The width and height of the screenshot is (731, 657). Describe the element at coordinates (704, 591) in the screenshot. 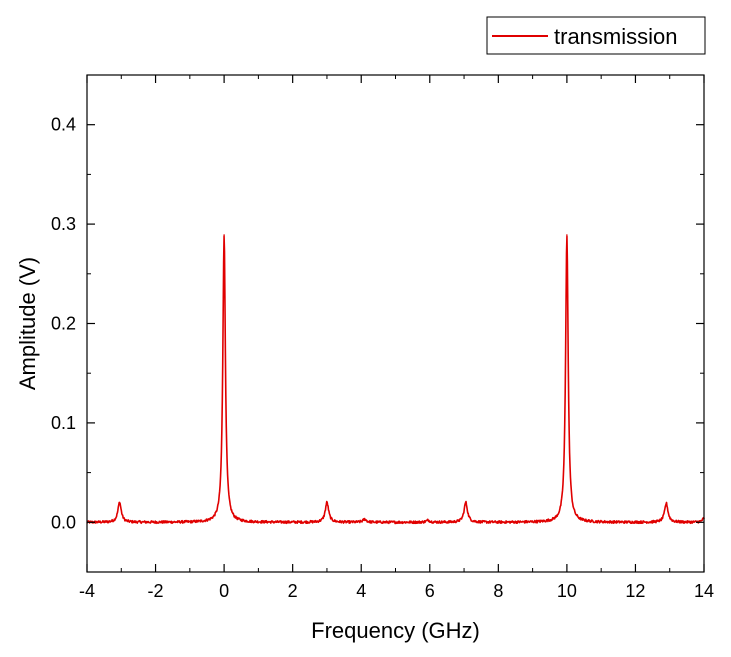

I see `x-tick-label: 14` at that location.